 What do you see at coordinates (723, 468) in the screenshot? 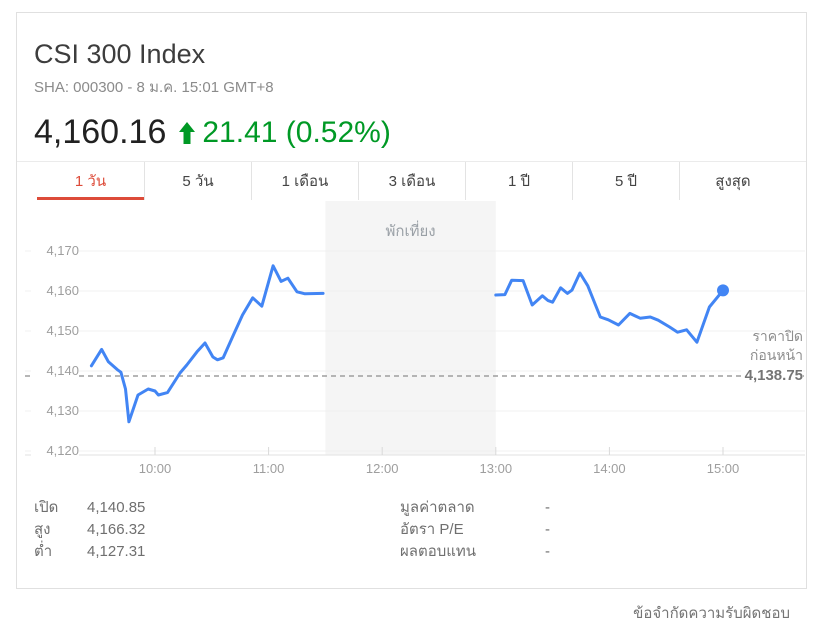
I see `x-axis-label: 15:00` at bounding box center [723, 468].